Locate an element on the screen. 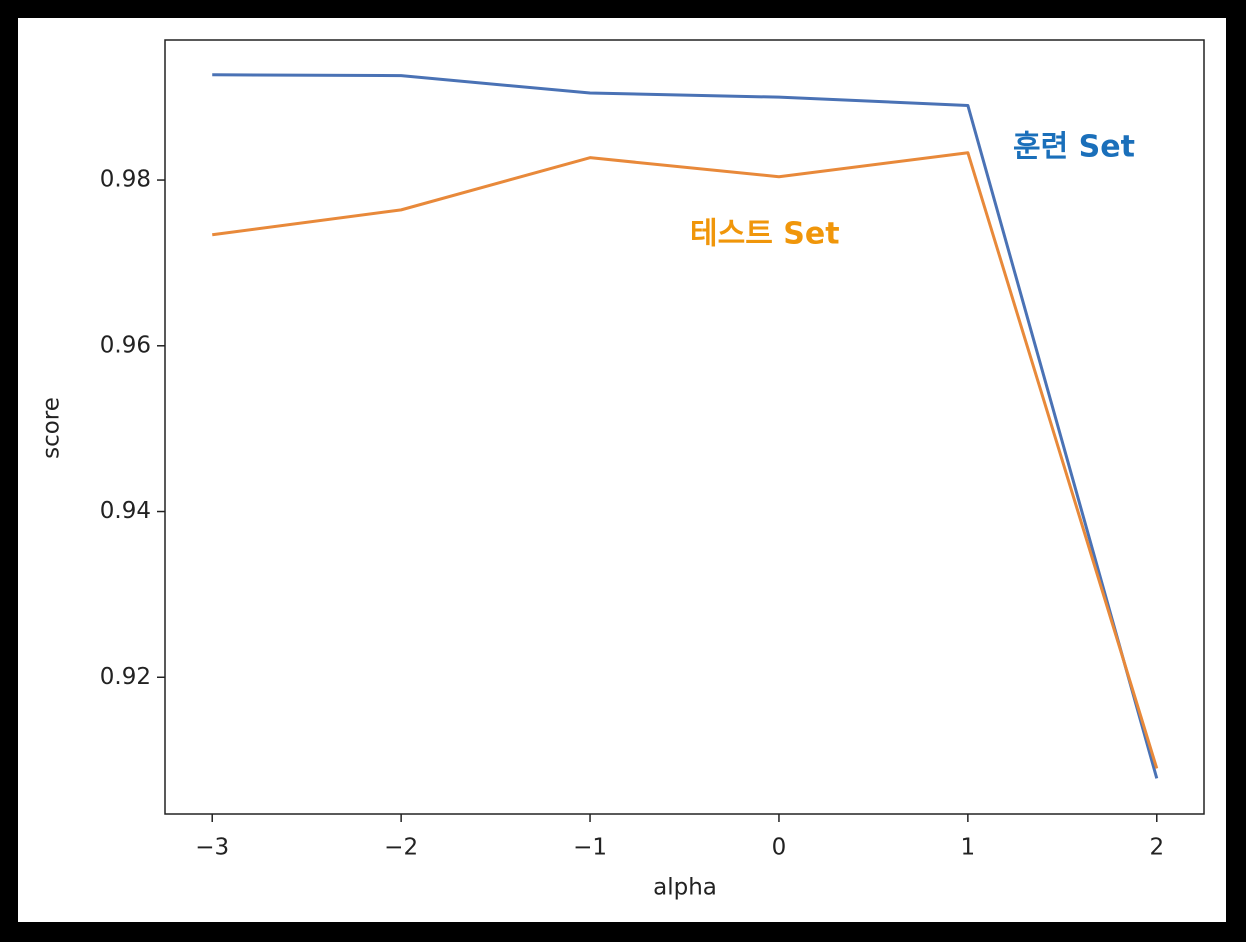  x-tick-label: 1 is located at coordinates (968, 848).